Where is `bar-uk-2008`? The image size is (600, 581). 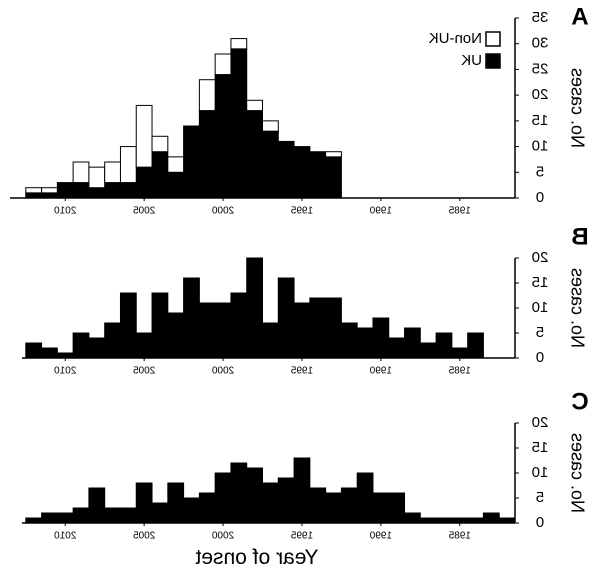 bar-uk-2008 is located at coordinates (97, 193).